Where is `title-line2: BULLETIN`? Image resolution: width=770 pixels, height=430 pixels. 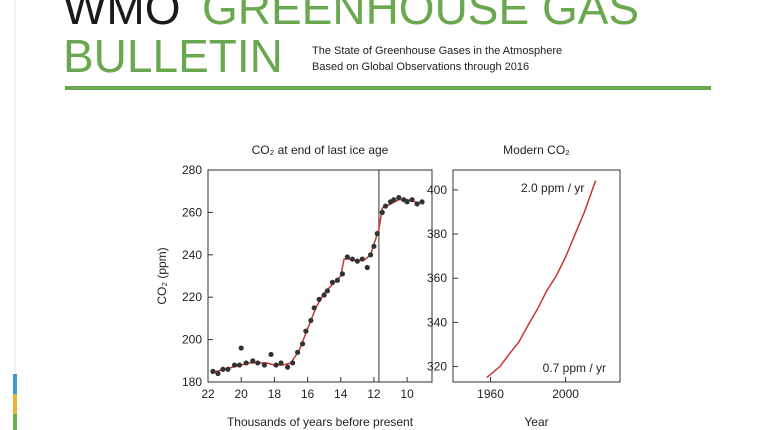
title-line2: BULLETIN is located at coordinates (173, 56).